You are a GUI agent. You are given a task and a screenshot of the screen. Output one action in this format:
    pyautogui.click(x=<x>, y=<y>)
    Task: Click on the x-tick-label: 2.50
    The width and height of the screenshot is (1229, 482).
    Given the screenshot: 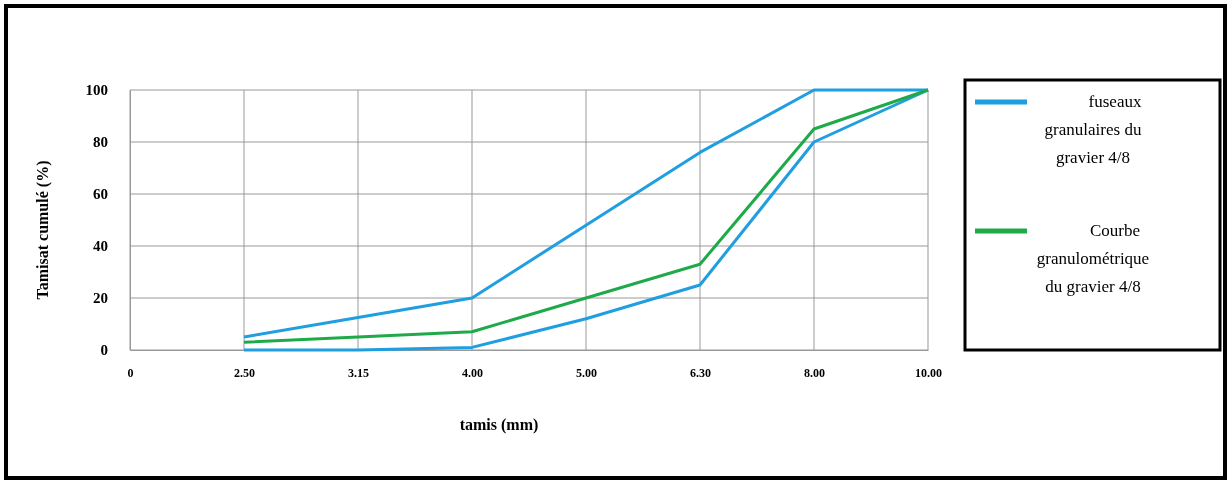 What is the action you would take?
    pyautogui.click(x=244, y=372)
    